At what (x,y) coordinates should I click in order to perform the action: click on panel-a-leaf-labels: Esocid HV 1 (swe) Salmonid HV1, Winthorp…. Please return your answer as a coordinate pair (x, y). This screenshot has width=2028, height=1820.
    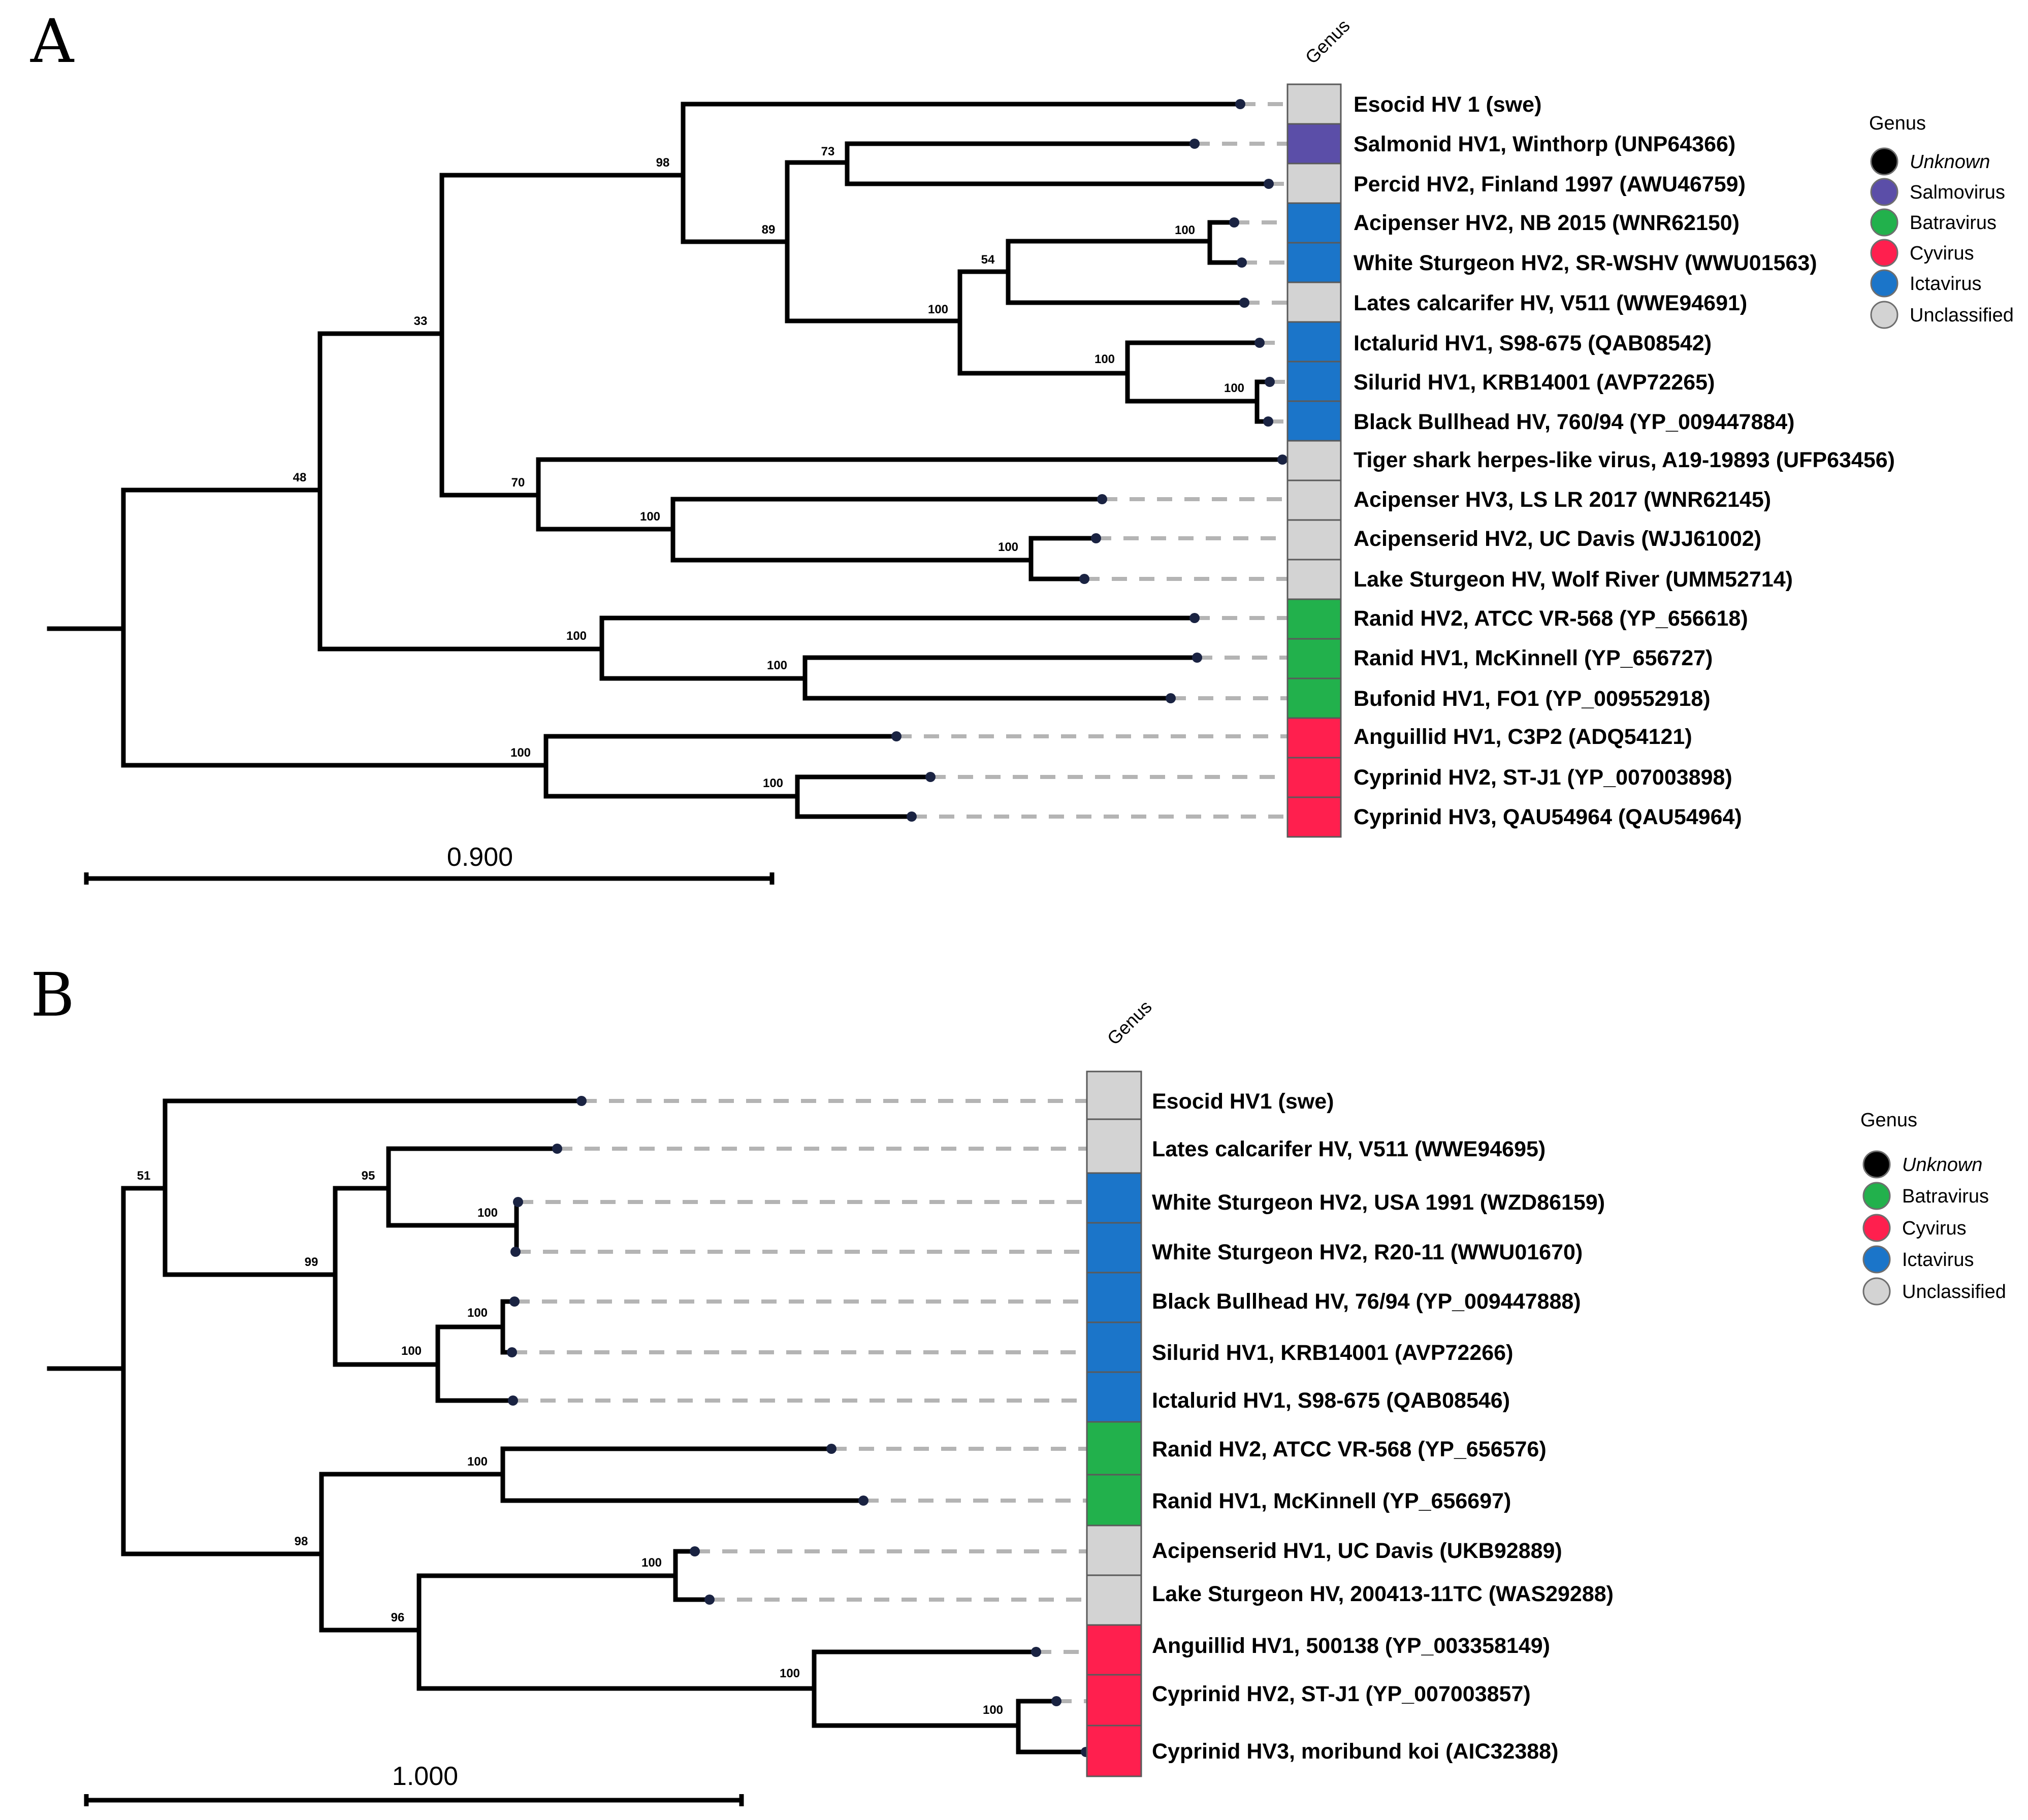
    Looking at the image, I should click on (1624, 461).